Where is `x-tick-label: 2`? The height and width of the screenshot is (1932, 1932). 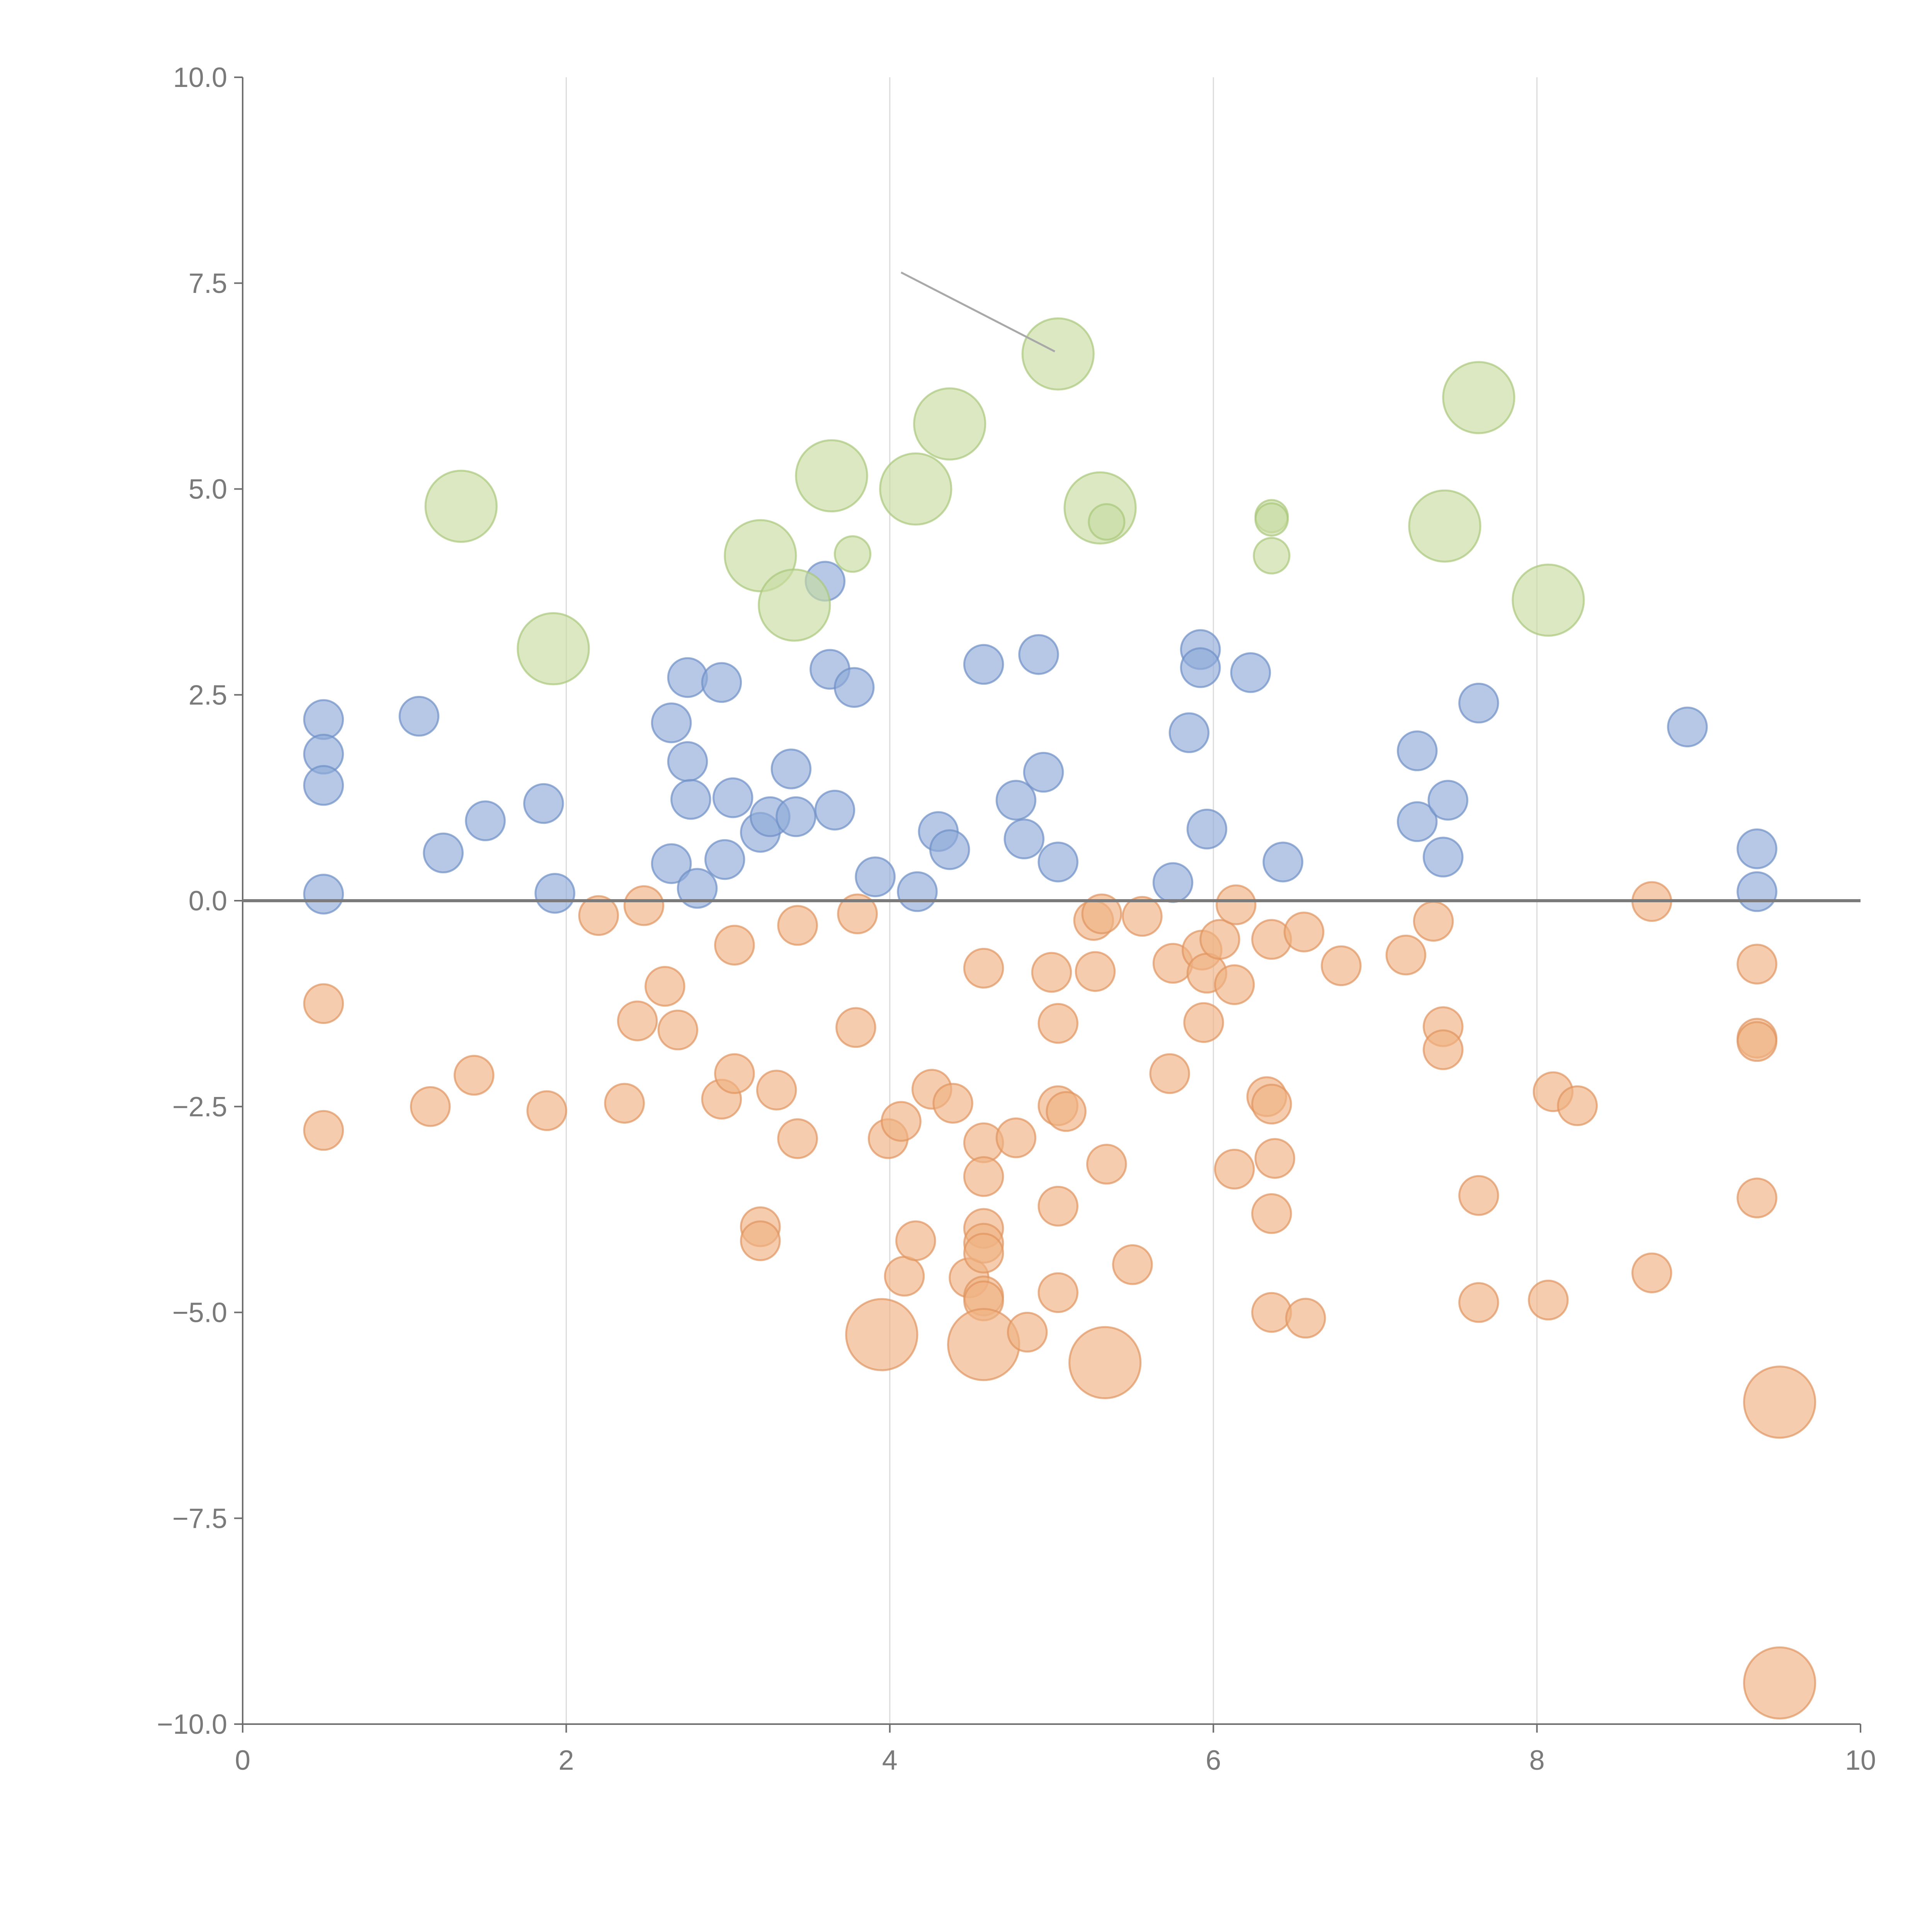
x-tick-label: 2 is located at coordinates (566, 1760).